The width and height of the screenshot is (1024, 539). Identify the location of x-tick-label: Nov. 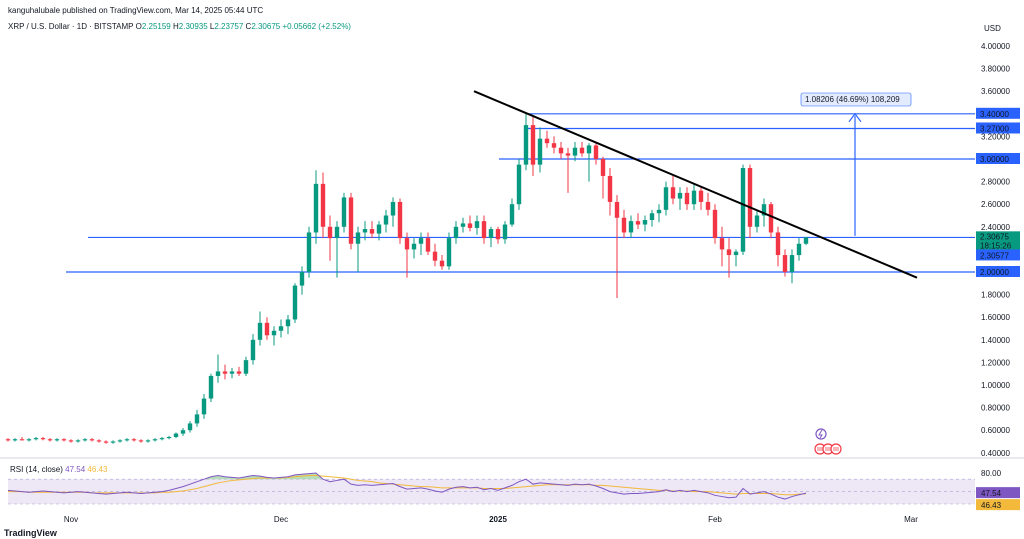
(71, 519).